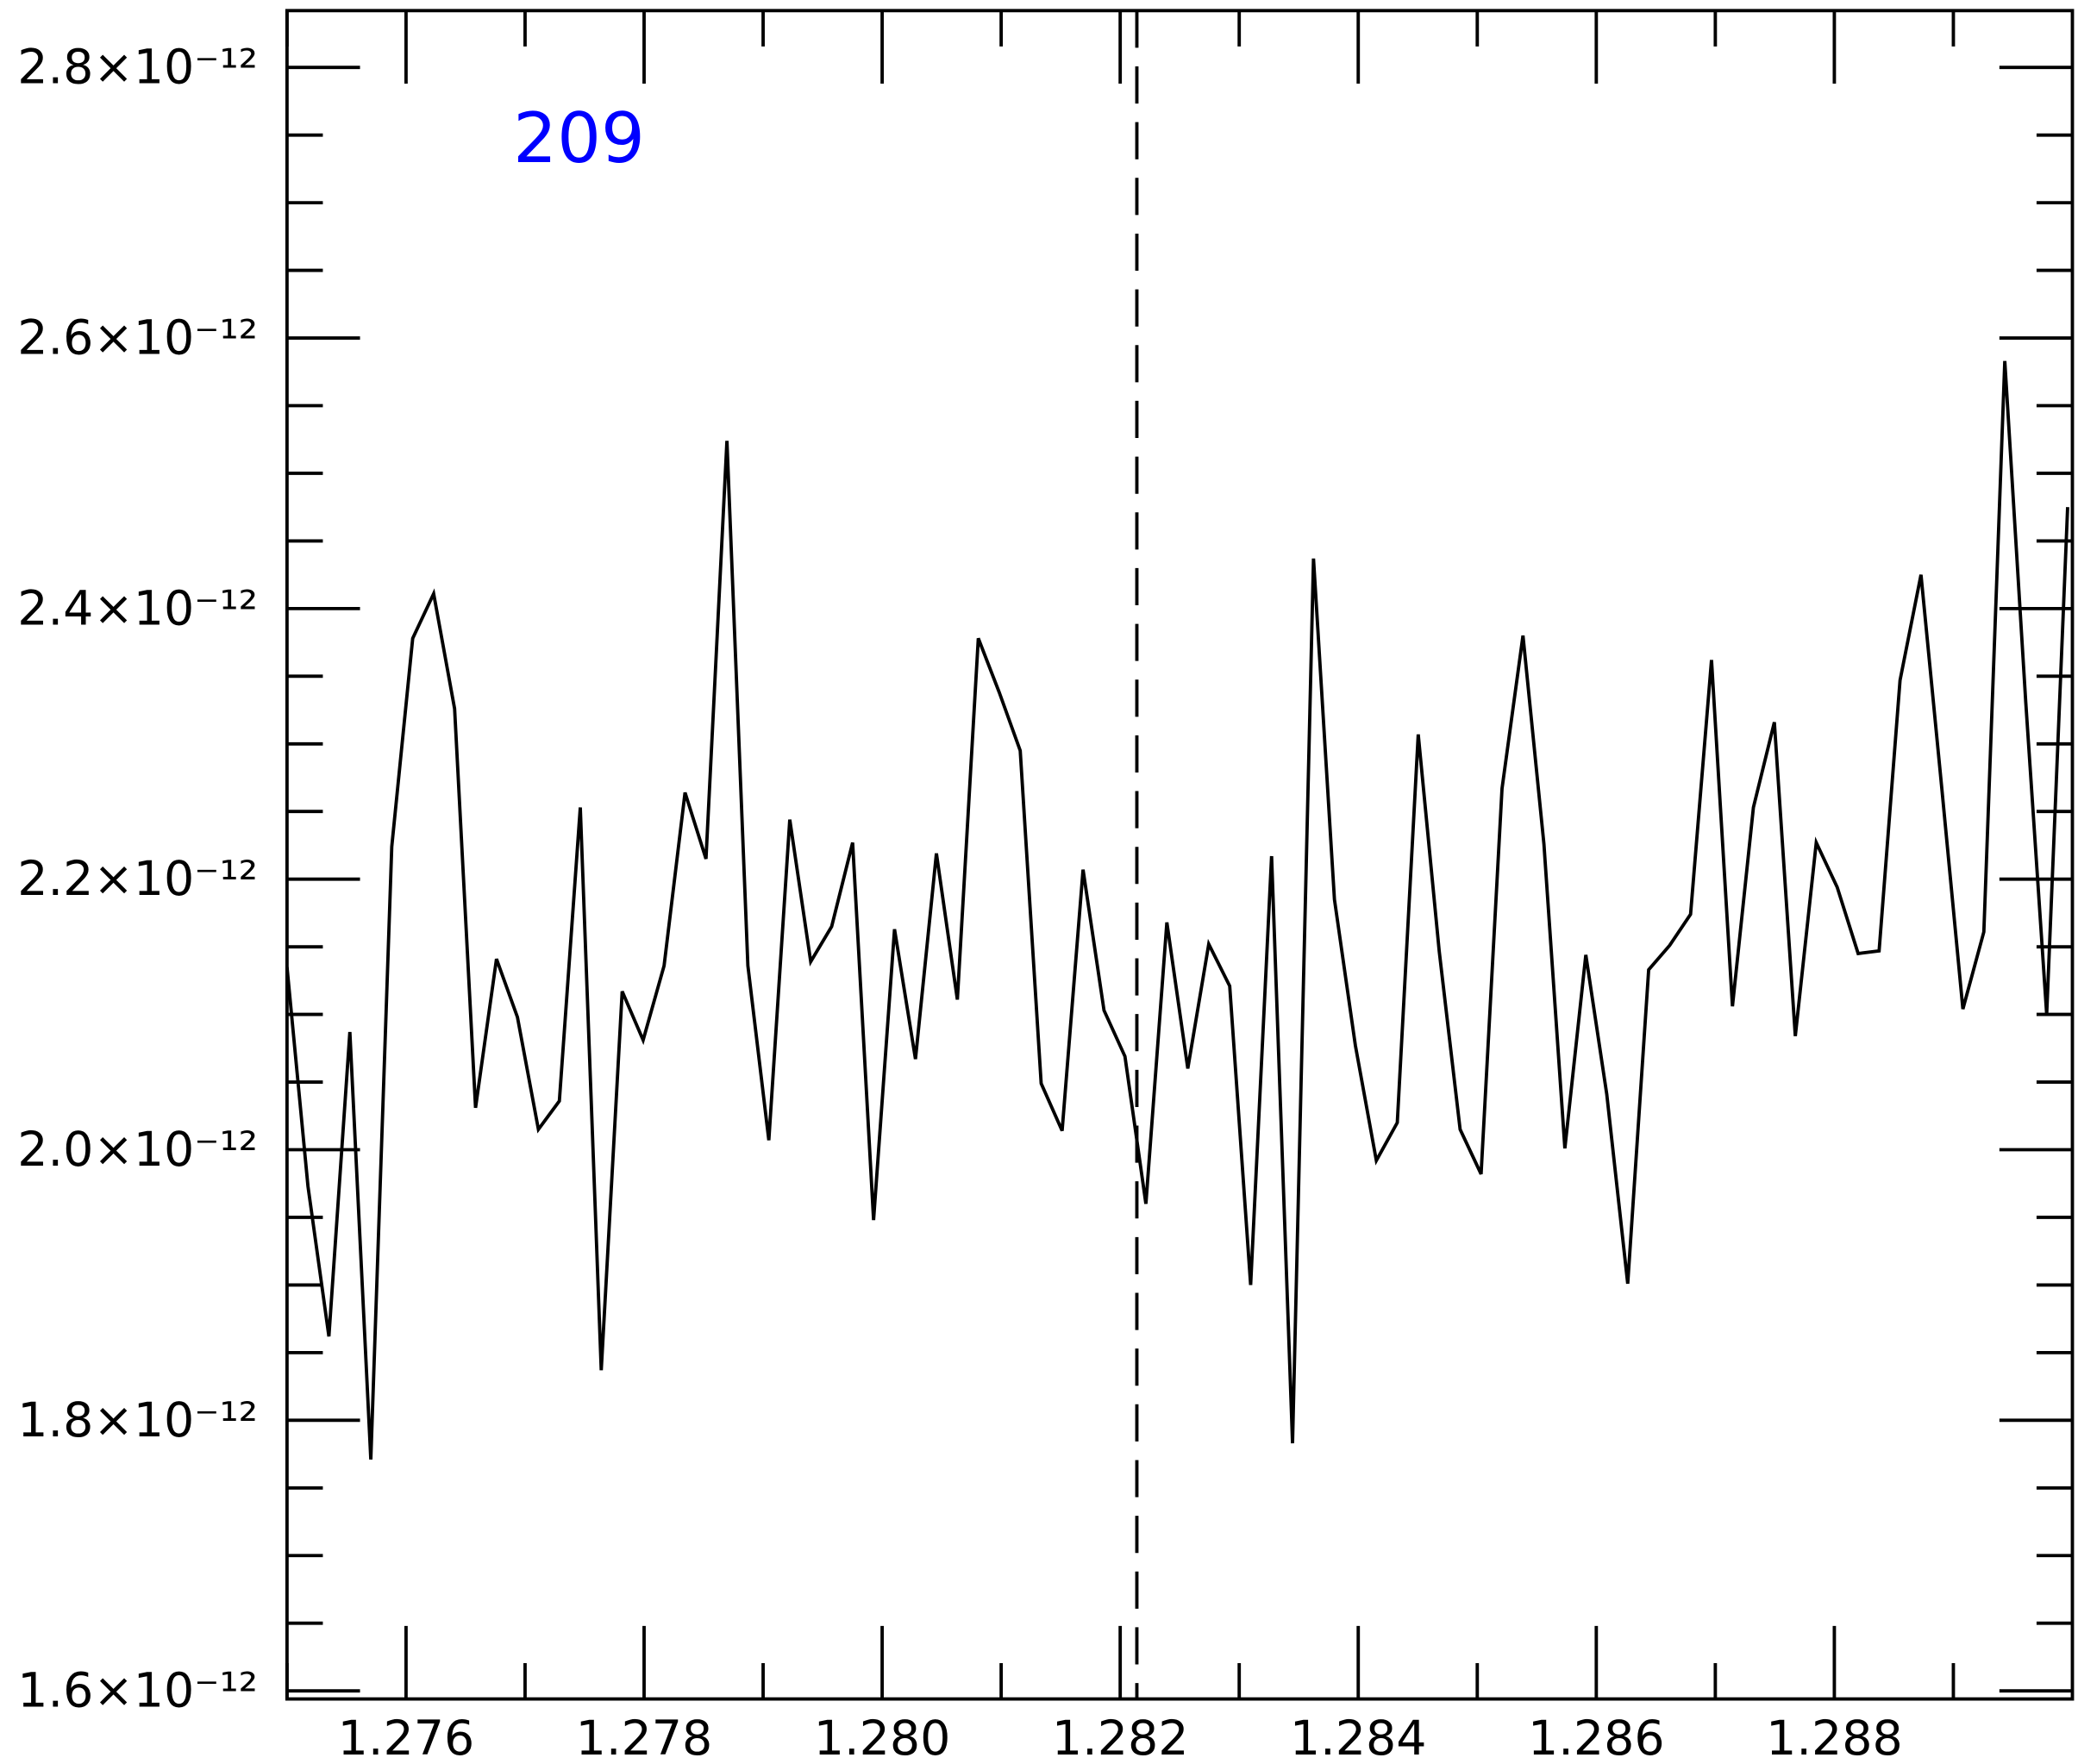 Image resolution: width=2078 pixels, height=1764 pixels. What do you see at coordinates (1120, 1738) in the screenshot?
I see `x-tick-label: 1.282` at bounding box center [1120, 1738].